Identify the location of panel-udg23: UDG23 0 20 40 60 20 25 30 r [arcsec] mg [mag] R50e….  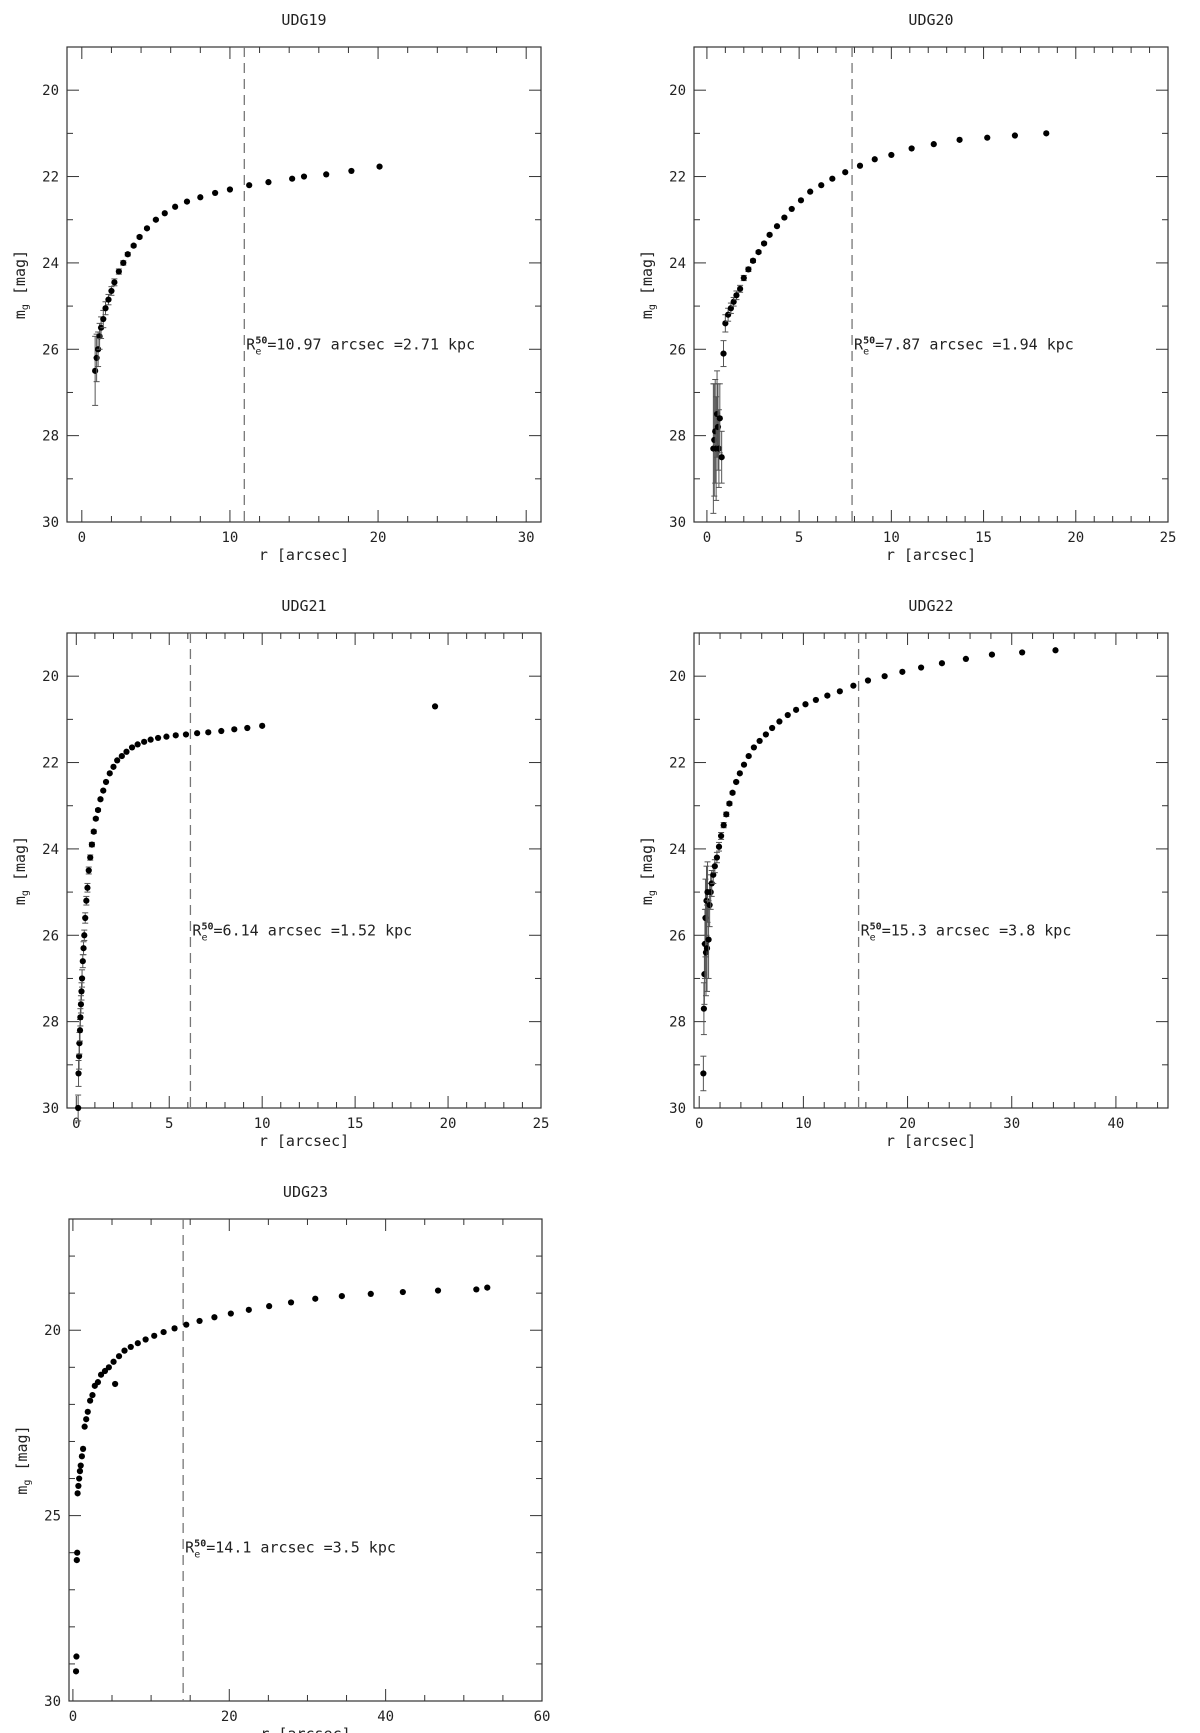
(281, 1458).